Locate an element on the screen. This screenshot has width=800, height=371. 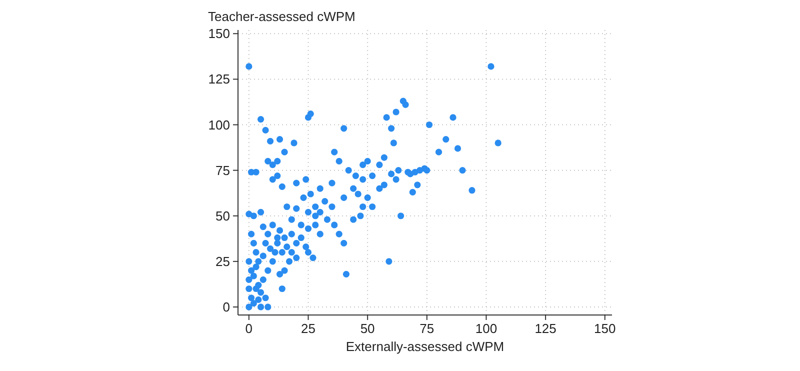
x-tick-label: 25 is located at coordinates (308, 328).